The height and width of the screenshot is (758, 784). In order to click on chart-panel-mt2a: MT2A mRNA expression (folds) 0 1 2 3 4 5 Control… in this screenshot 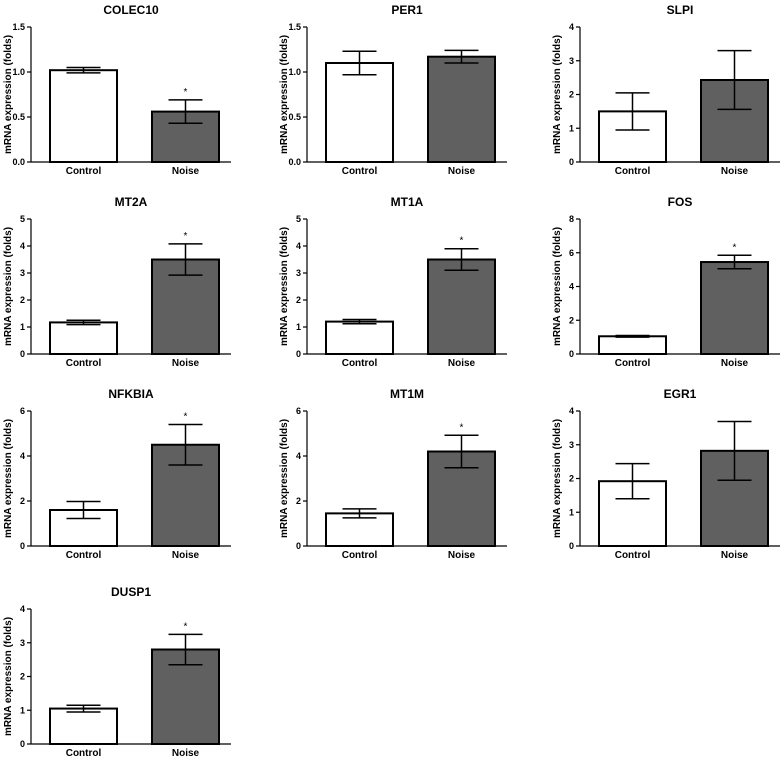, I will do `click(117, 282)`.